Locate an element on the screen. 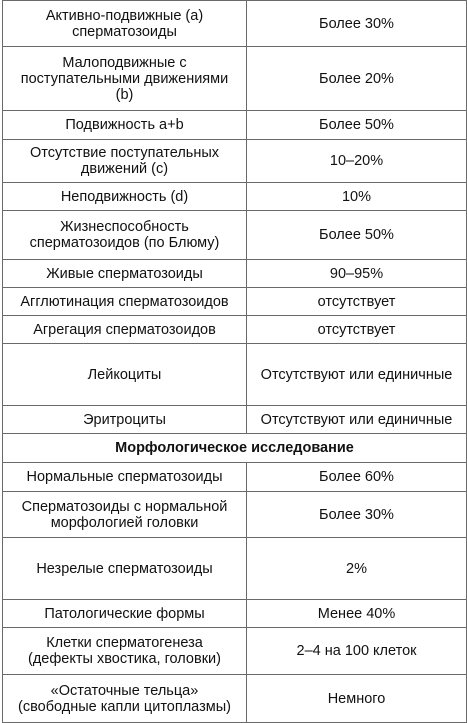 The height and width of the screenshot is (723, 467). section-header-row: Морфологическое исследование is located at coordinates (234, 448).